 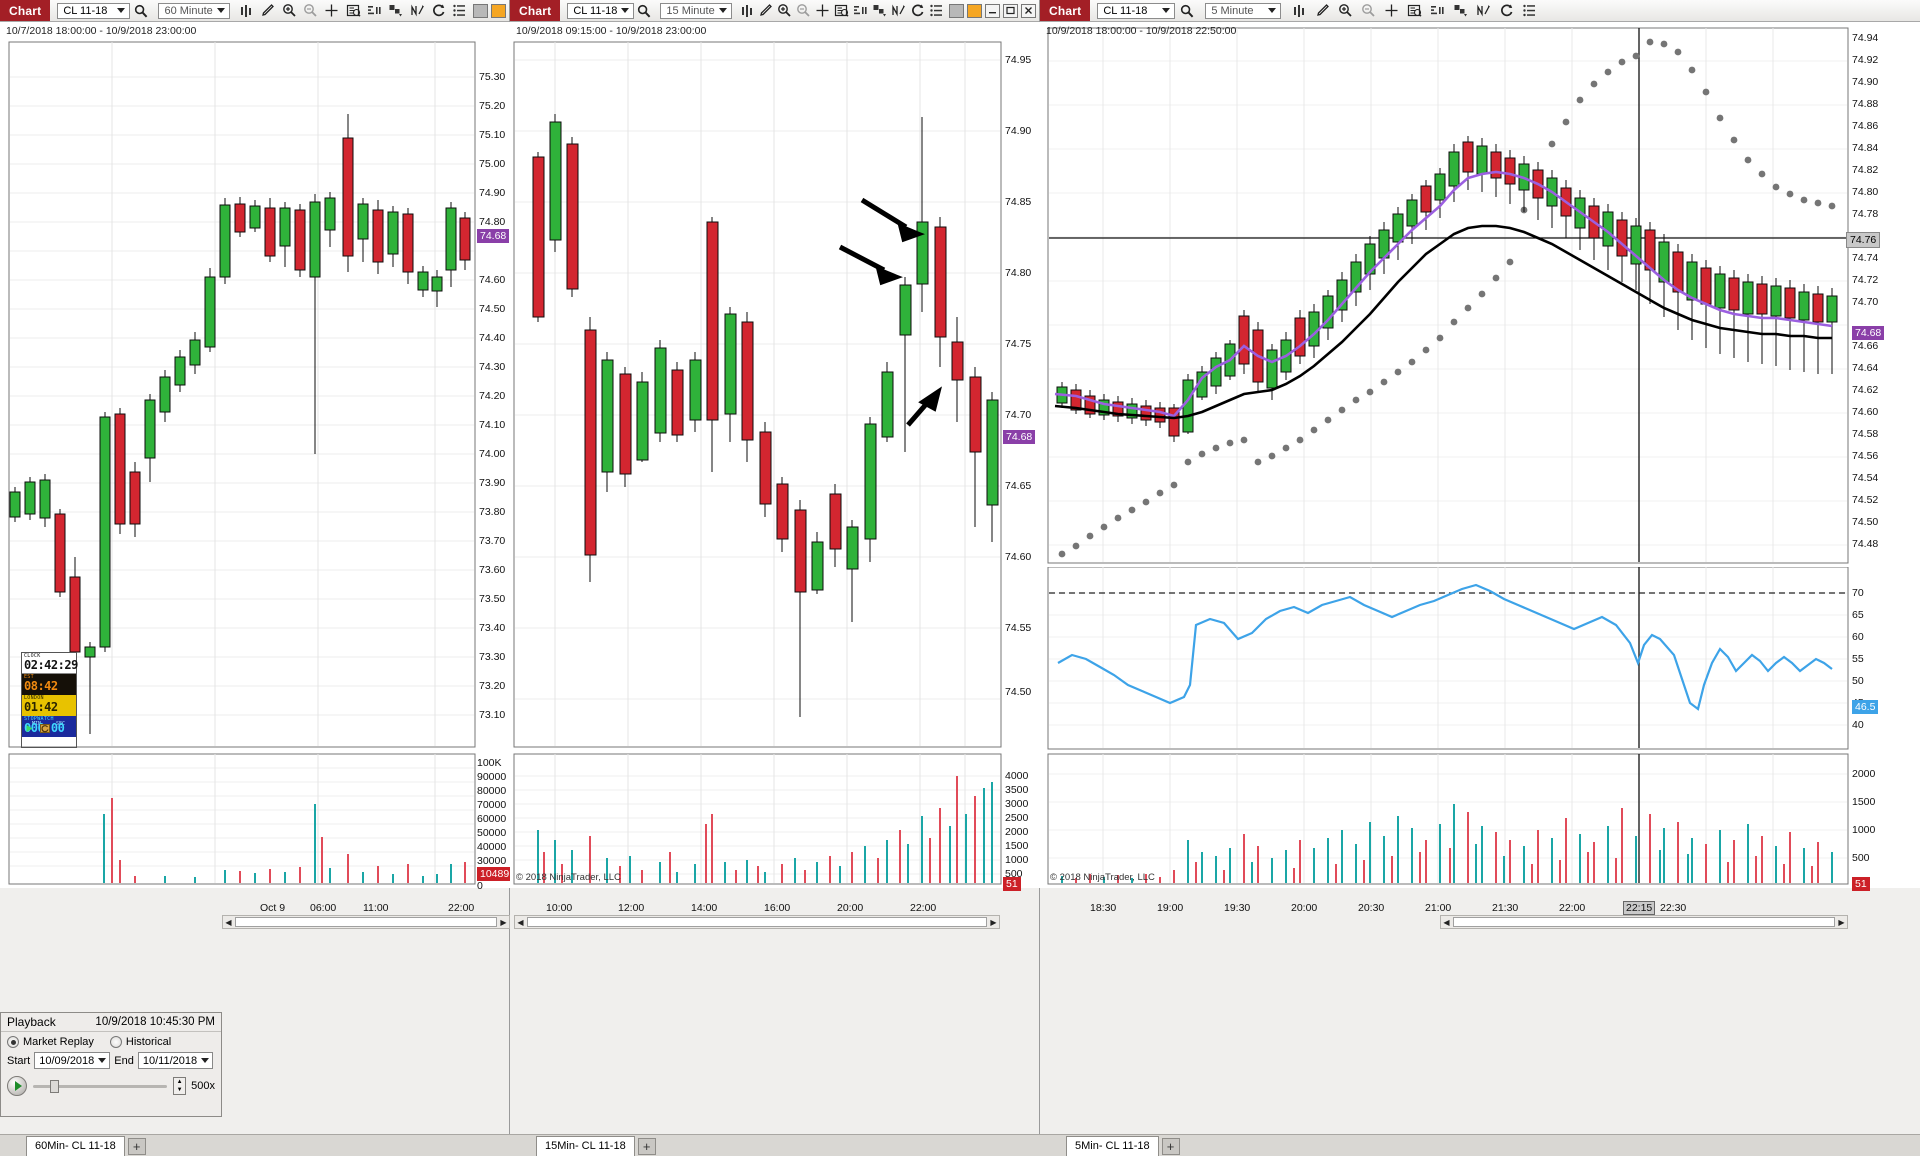 What do you see at coordinates (1243, 10) in the screenshot?
I see `period-selector-5min: 5 Minute` at bounding box center [1243, 10].